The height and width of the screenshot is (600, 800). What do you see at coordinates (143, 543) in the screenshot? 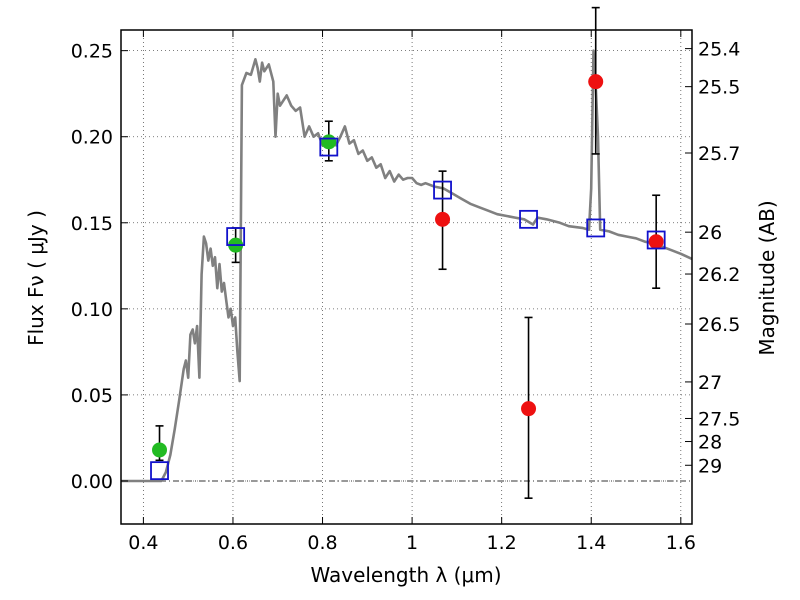
I see `x-tick-label: 0.4` at bounding box center [143, 543].